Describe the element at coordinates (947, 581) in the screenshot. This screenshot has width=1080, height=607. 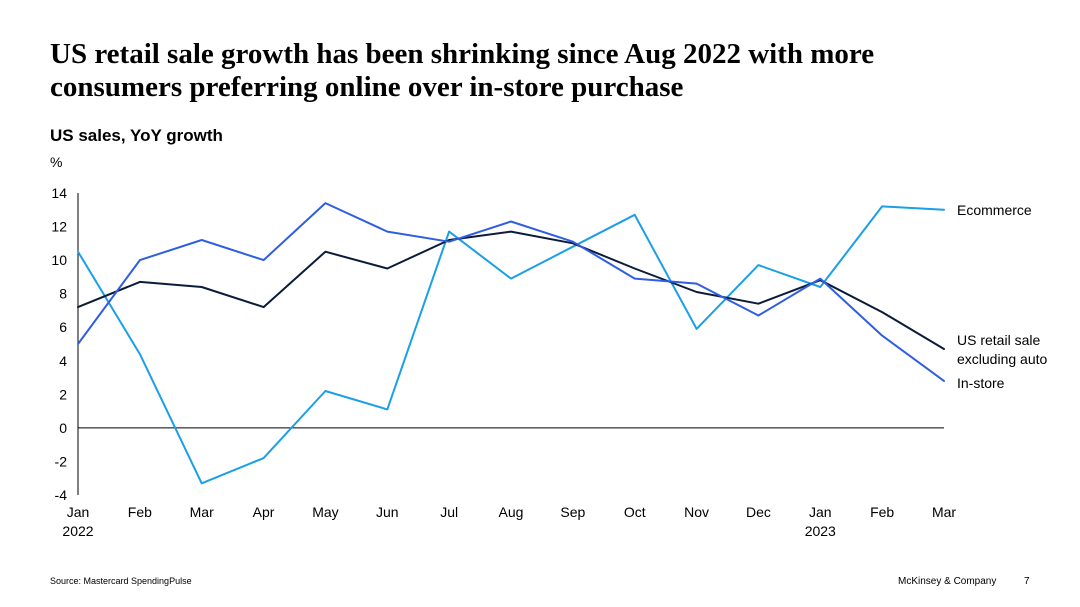
I see `brand-name: McKinsey & Company` at that location.